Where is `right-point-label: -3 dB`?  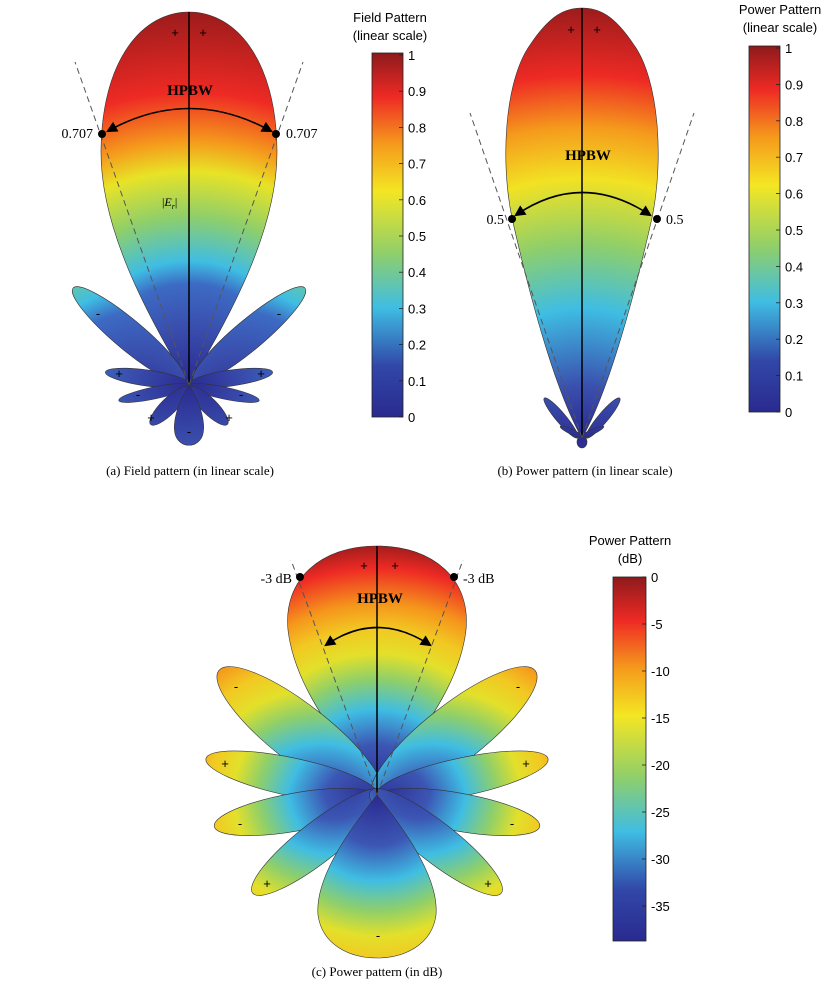
right-point-label: -3 dB is located at coordinates (479, 579).